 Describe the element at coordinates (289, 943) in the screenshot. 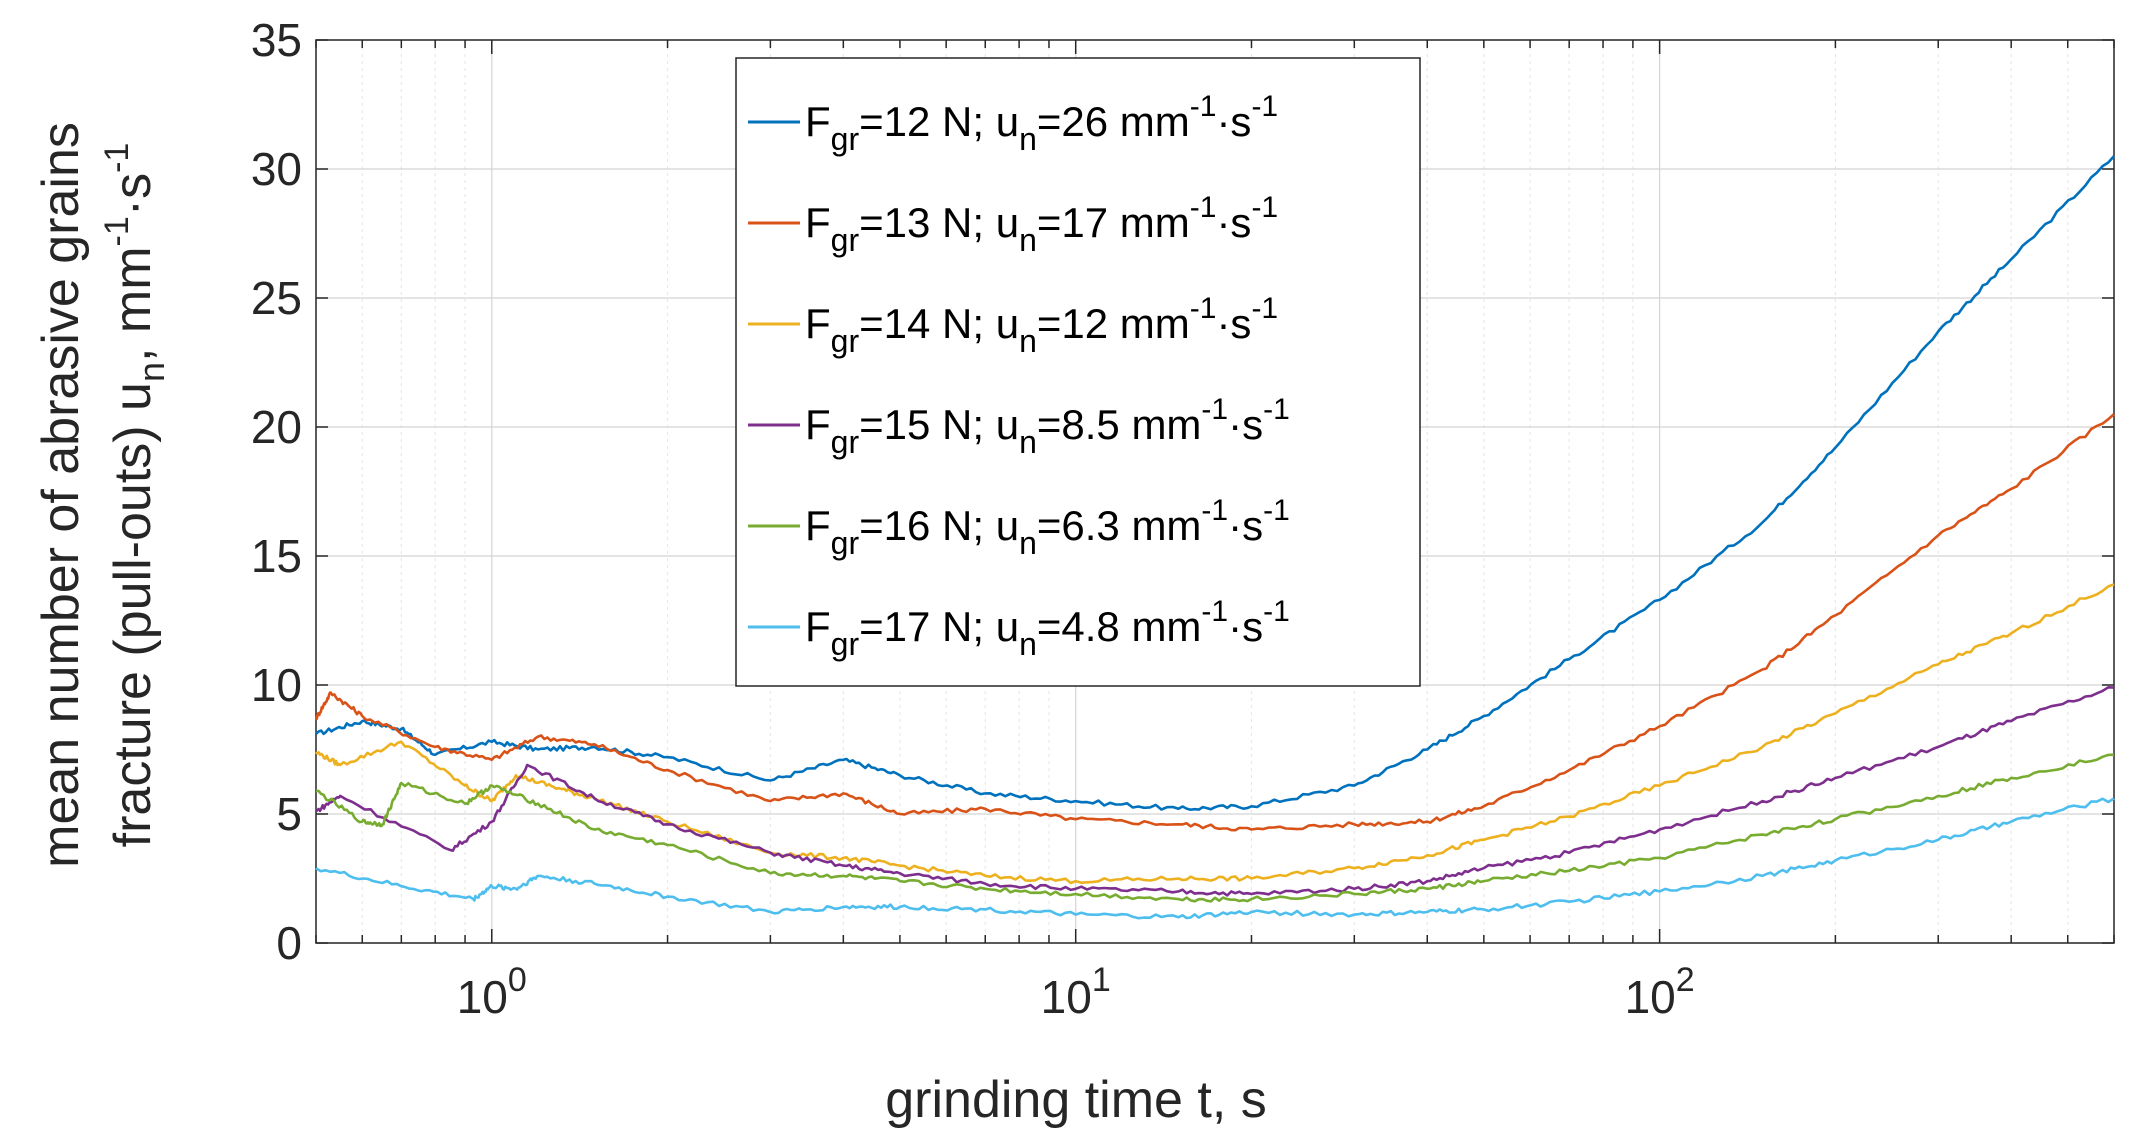

I see `y-tick-label: 0` at that location.